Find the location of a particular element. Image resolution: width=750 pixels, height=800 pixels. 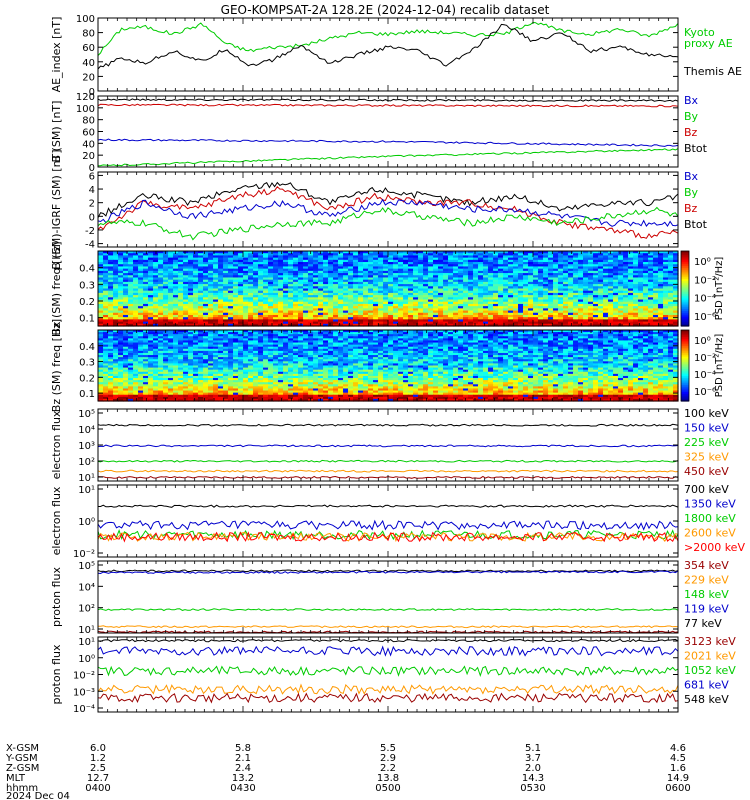

series-line is located at coordinates (388, 157).